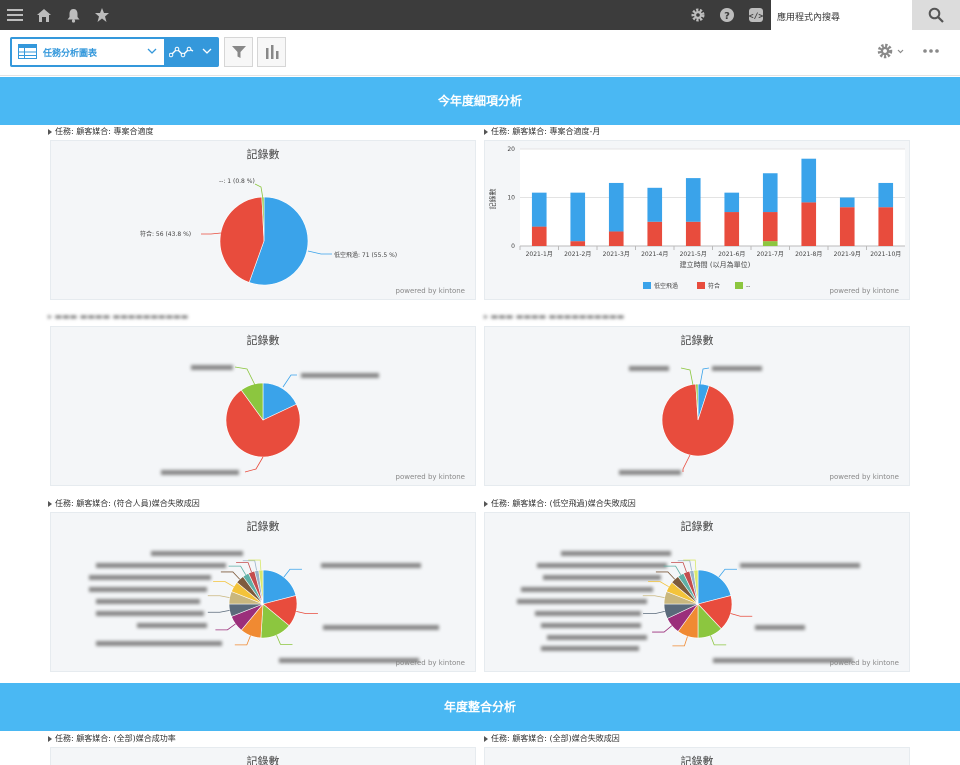  Describe the element at coordinates (271, 52) in the screenshot. I see `graph-button` at that location.